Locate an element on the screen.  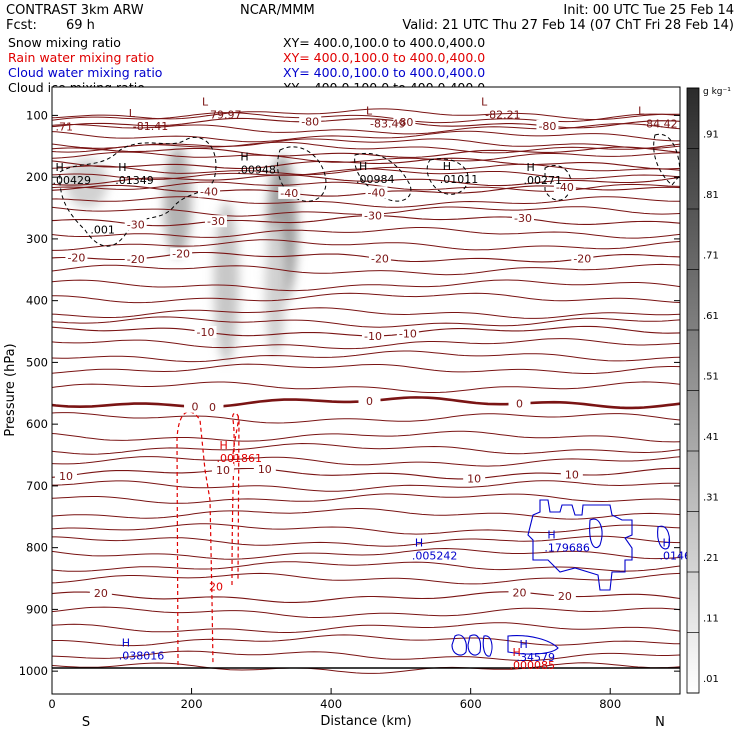
colorbar-label: .31 is located at coordinates (711, 497).